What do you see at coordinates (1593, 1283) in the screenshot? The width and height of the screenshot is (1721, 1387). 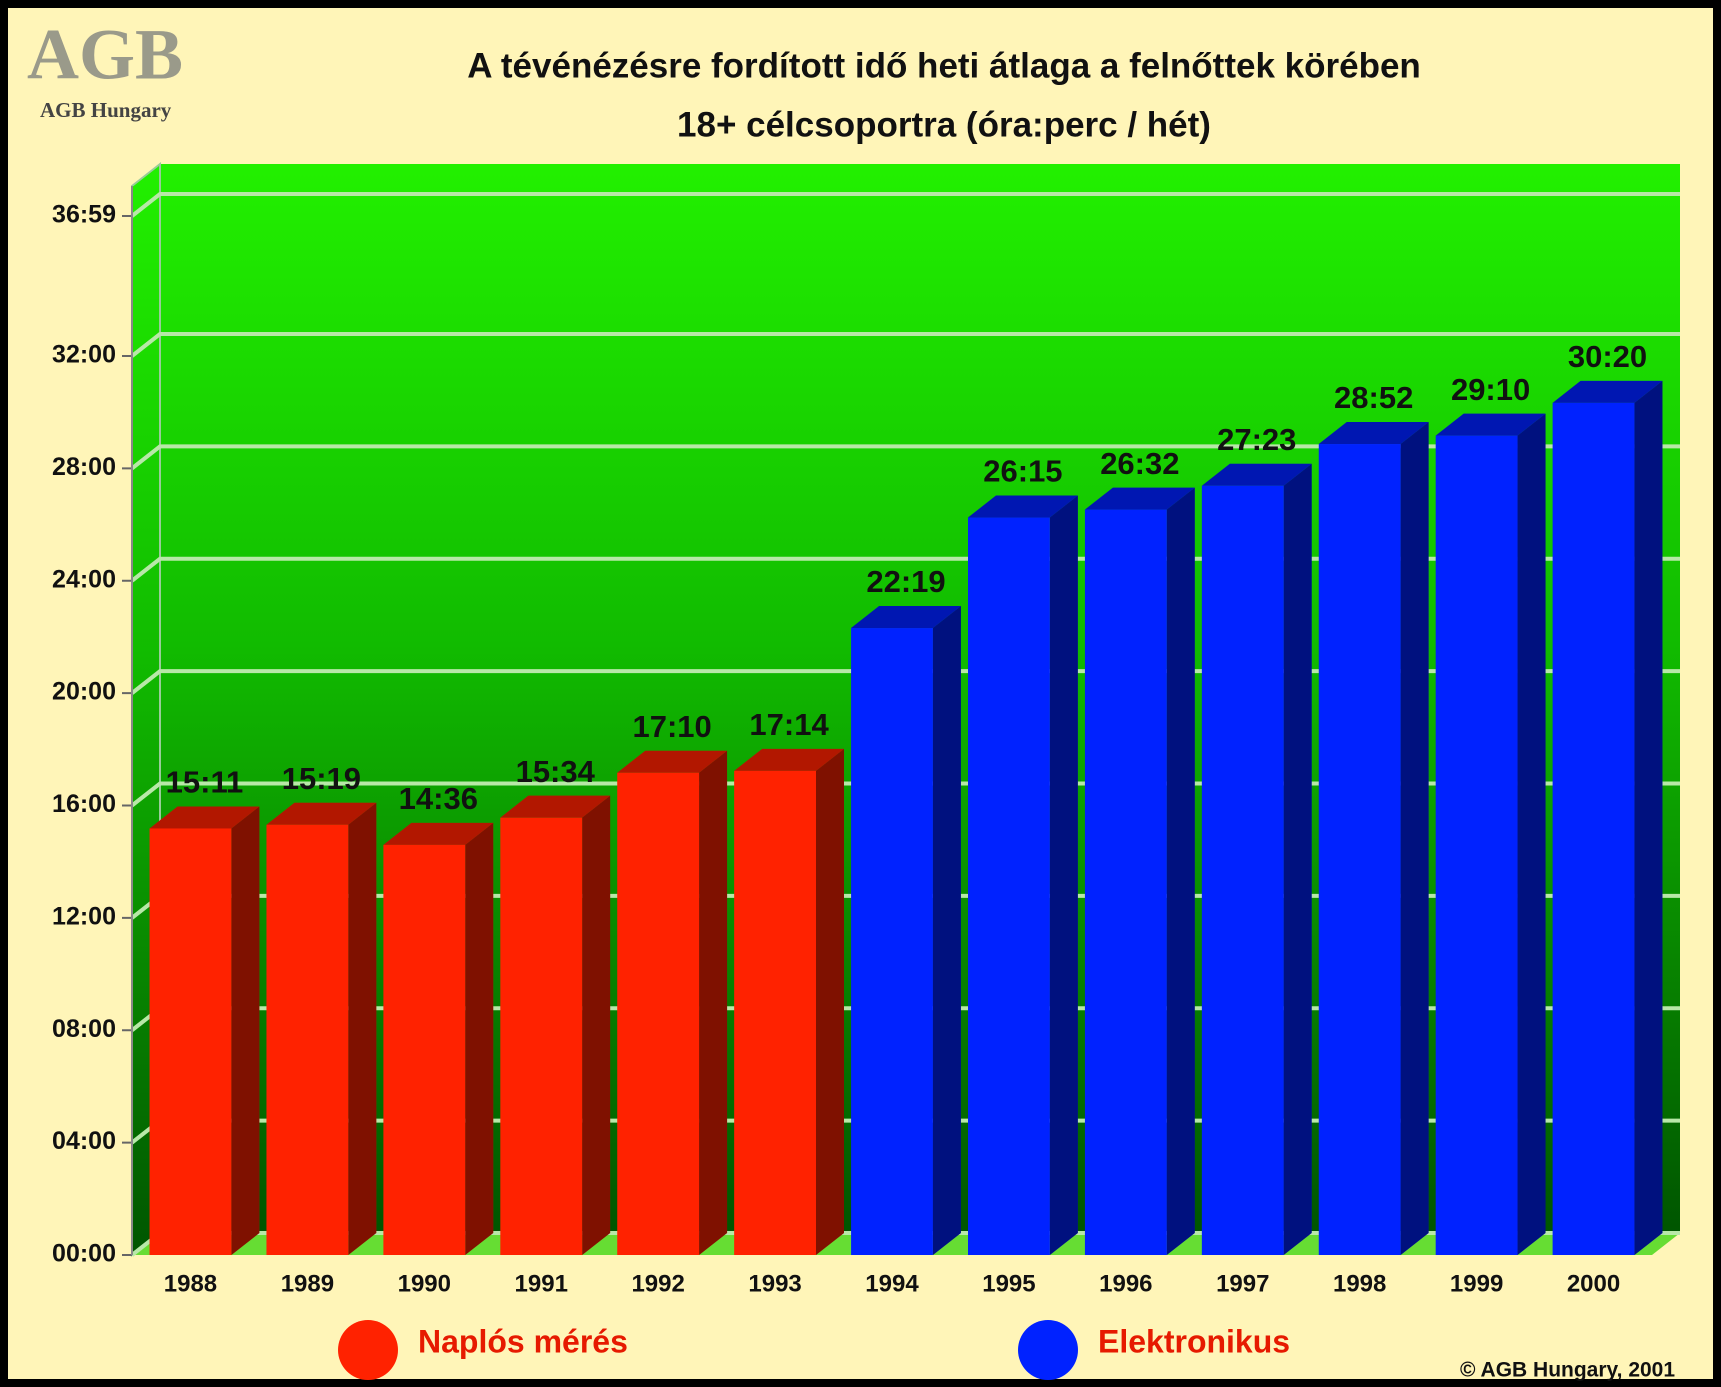 I see `x-tick-label: 2000` at bounding box center [1593, 1283].